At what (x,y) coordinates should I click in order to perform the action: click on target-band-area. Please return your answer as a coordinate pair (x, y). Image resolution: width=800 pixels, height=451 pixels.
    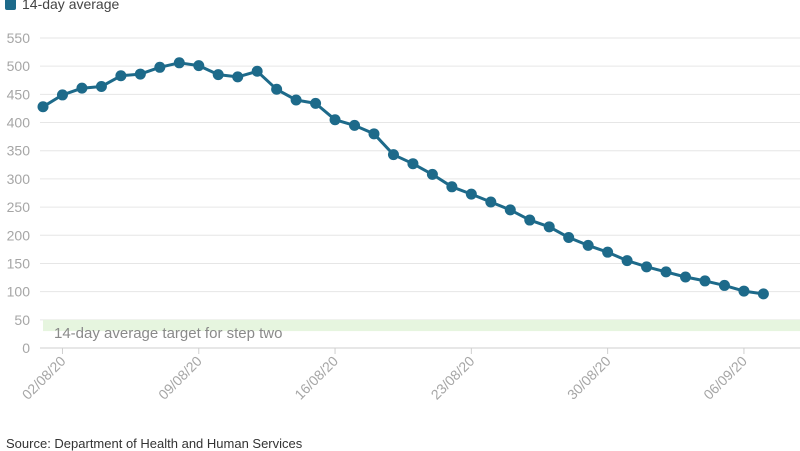
    Looking at the image, I should click on (421, 325).